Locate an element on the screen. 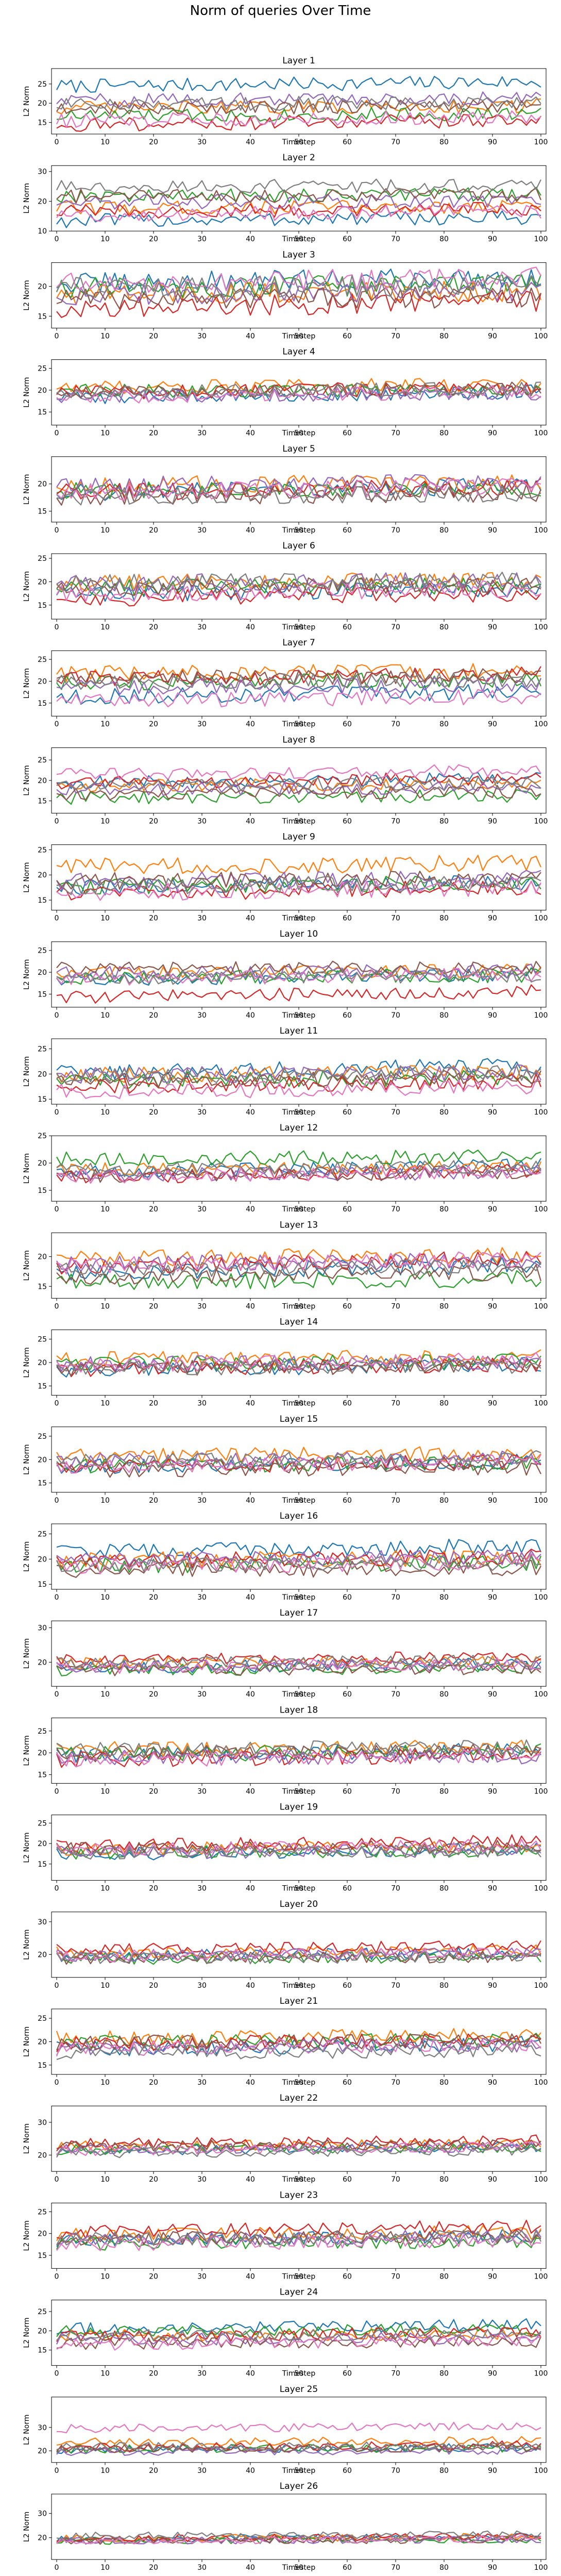 This screenshot has width=561, height=2576. subplot-title: Layer 1 is located at coordinates (298, 61).